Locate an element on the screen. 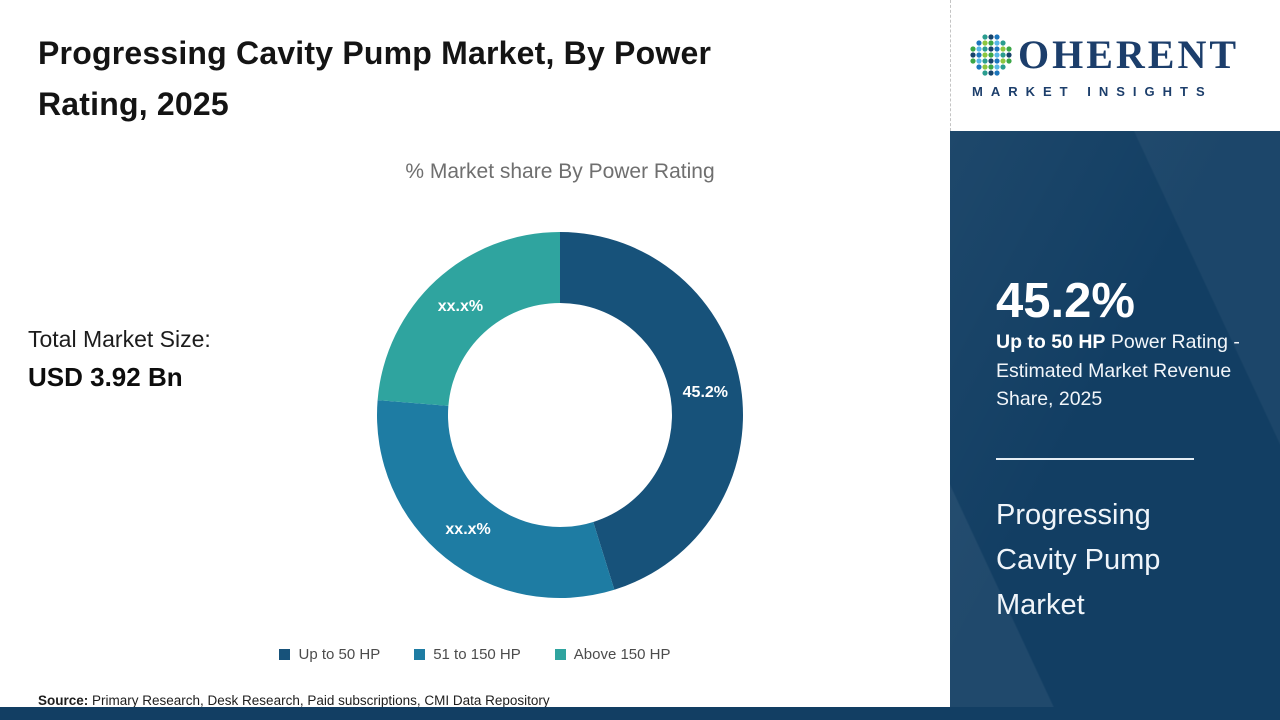 This screenshot has height=720, width=1280. legend-label: 51 to 150 HP is located at coordinates (477, 654).